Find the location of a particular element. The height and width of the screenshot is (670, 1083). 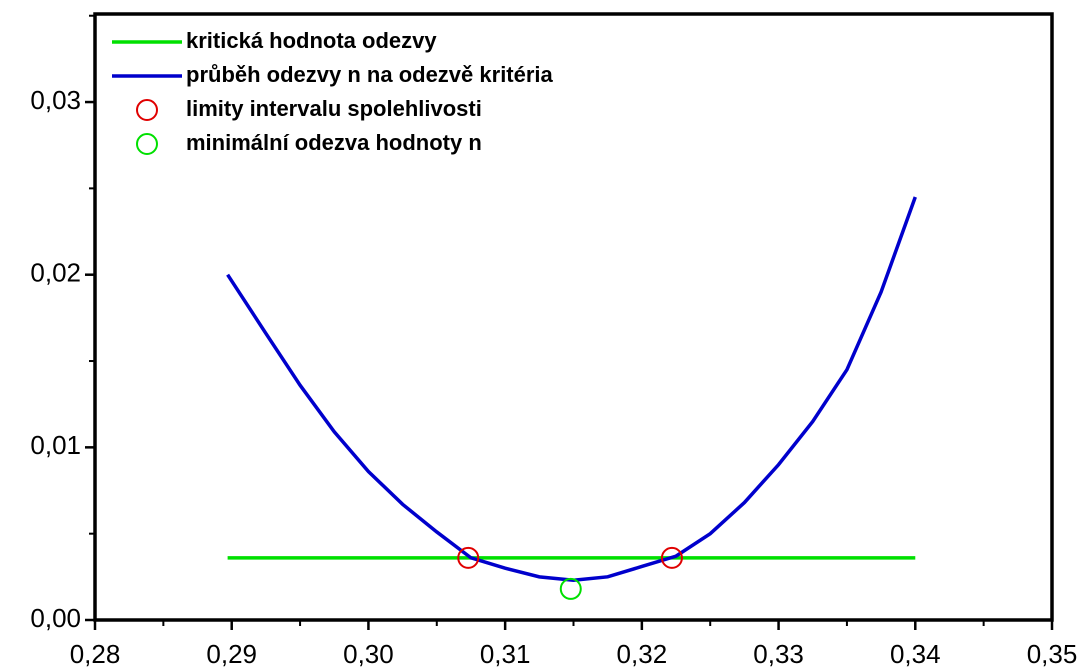

legend-label: limity intervalu spolehlivosti is located at coordinates (334, 108).